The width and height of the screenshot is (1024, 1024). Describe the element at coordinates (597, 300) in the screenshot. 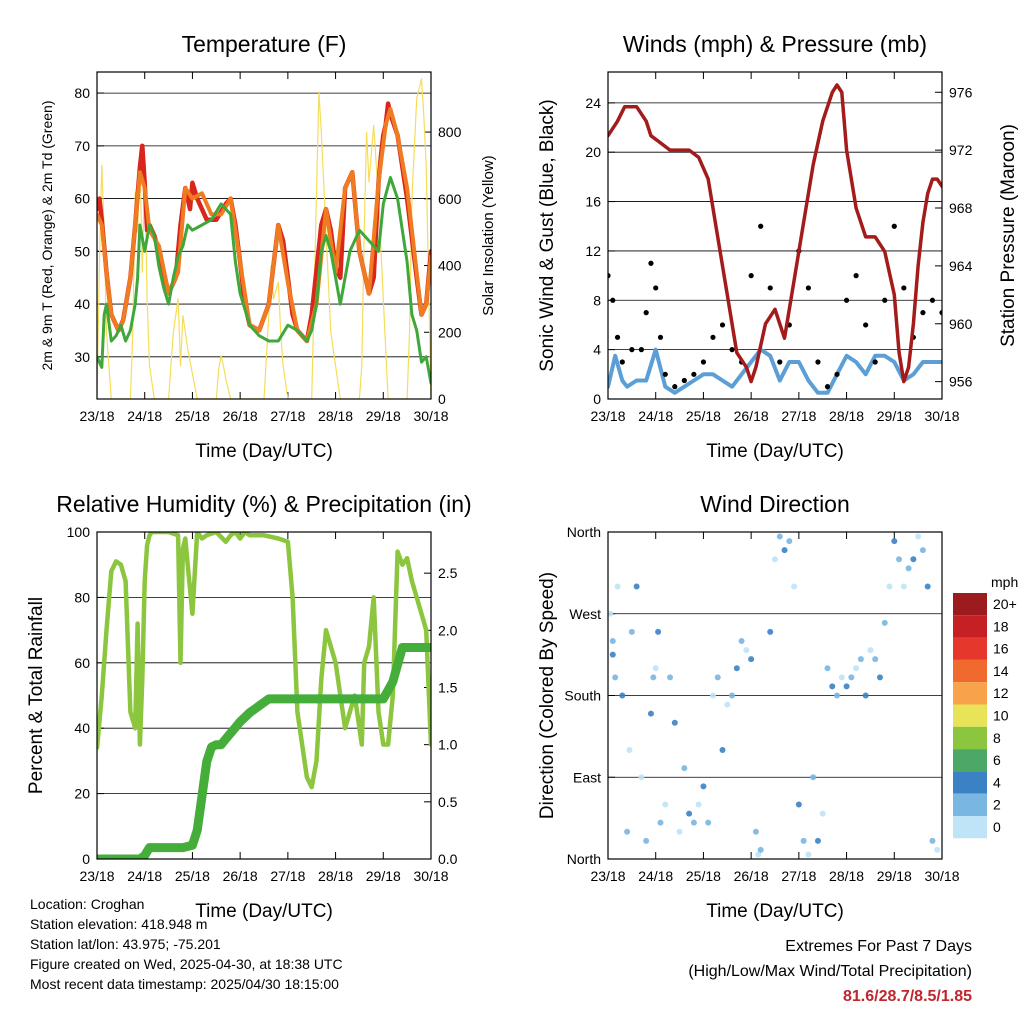

I see `y-tick-label: 8` at that location.